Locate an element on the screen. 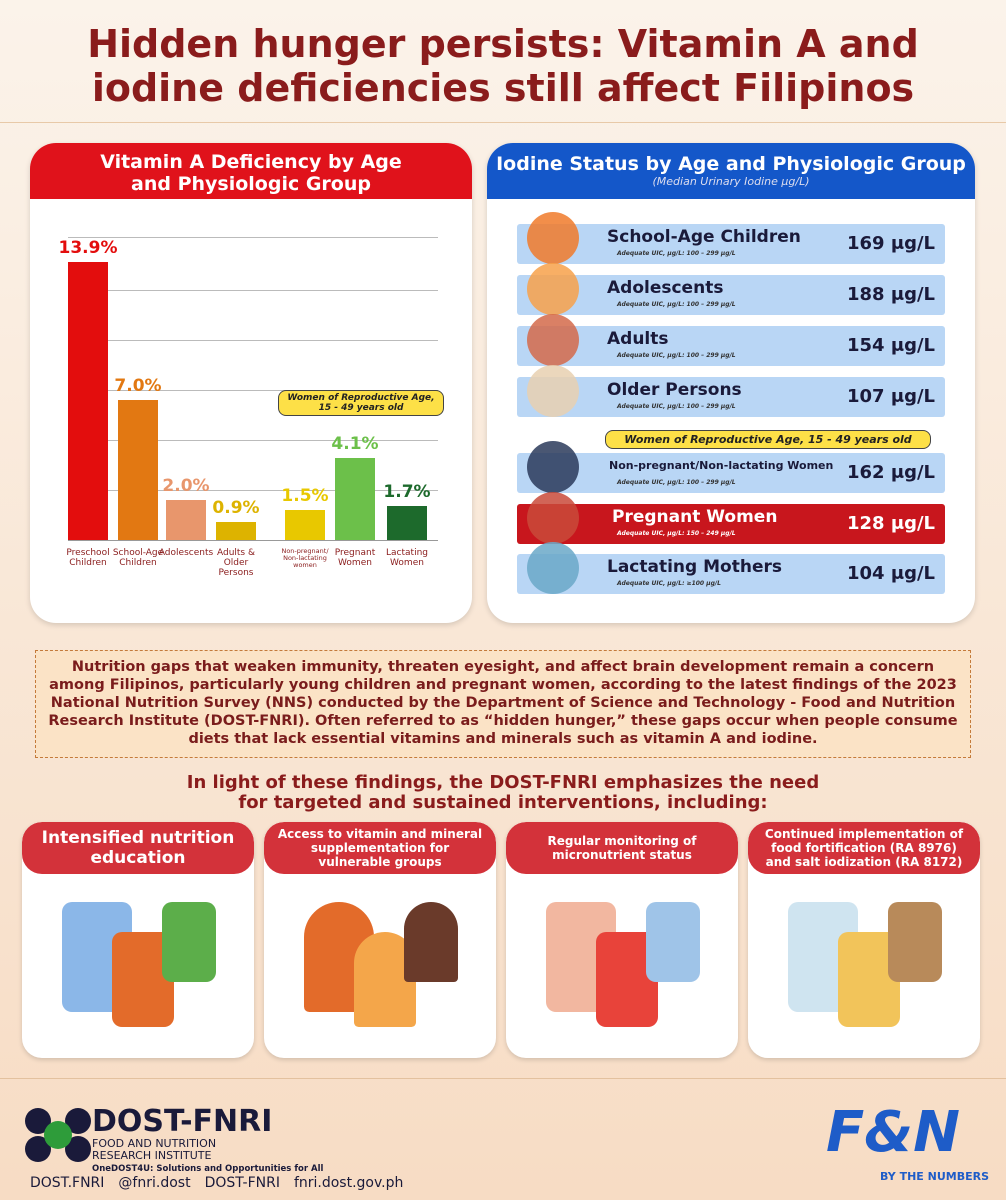 The width and height of the screenshot is (1006, 1200). row-name: School-Age Children is located at coordinates (704, 237).